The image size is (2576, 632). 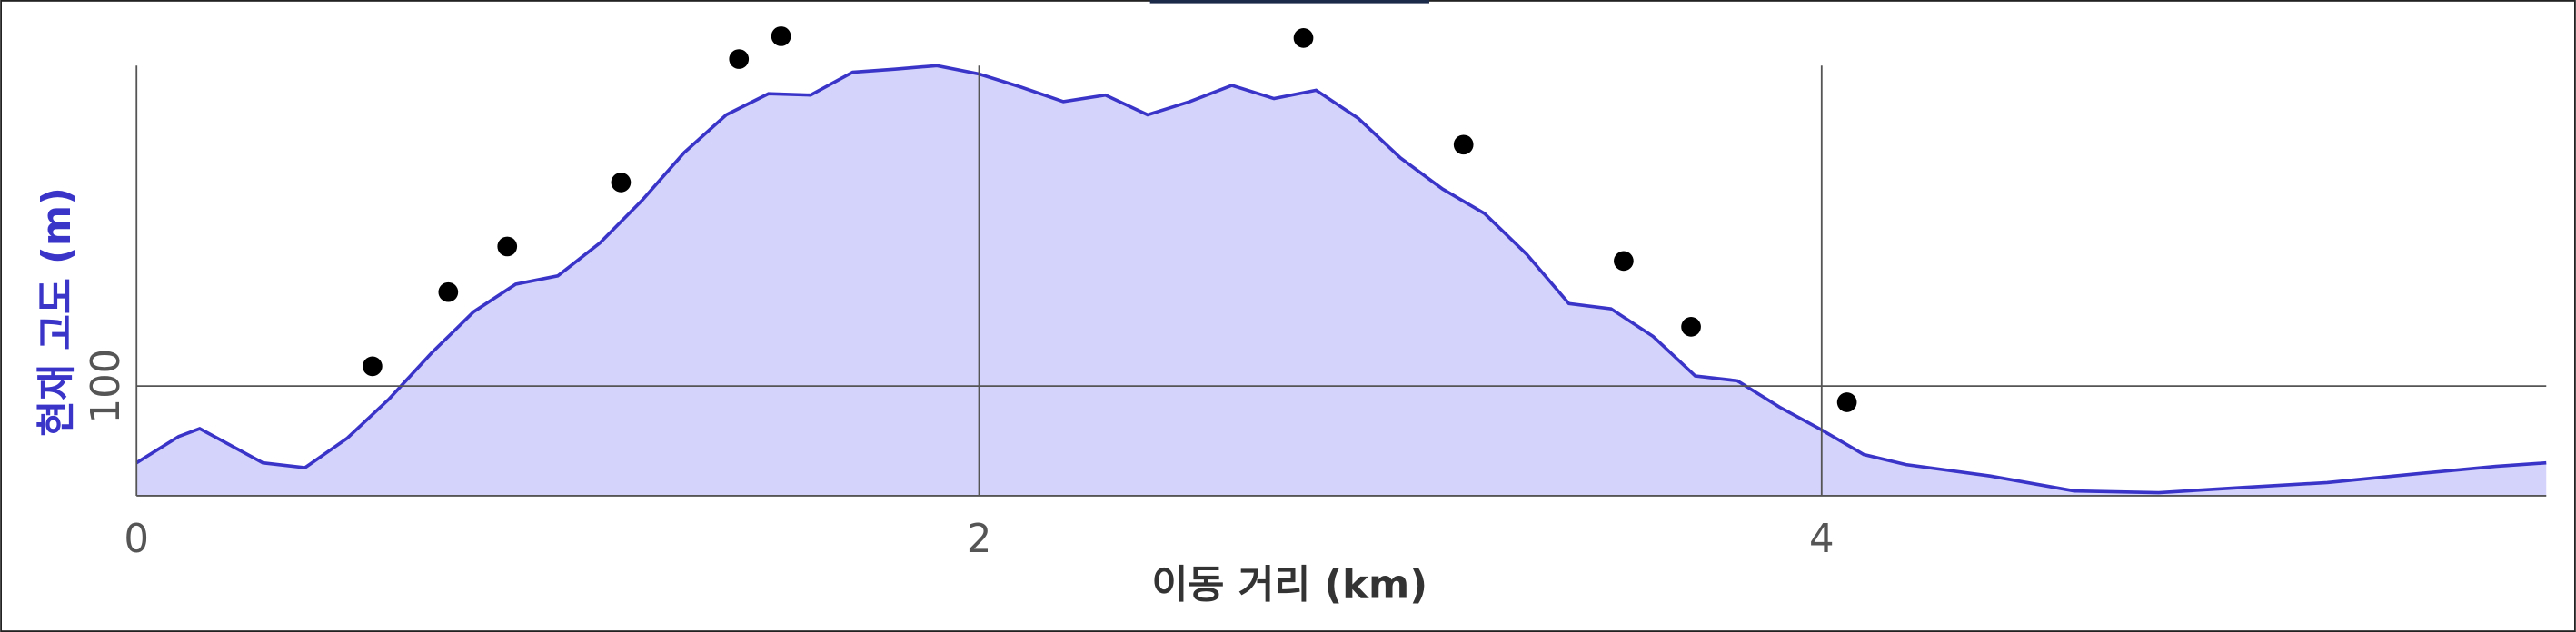 What do you see at coordinates (1290, 585) in the screenshot?
I see `x-axis-title: 이동 거리 (km)` at bounding box center [1290, 585].